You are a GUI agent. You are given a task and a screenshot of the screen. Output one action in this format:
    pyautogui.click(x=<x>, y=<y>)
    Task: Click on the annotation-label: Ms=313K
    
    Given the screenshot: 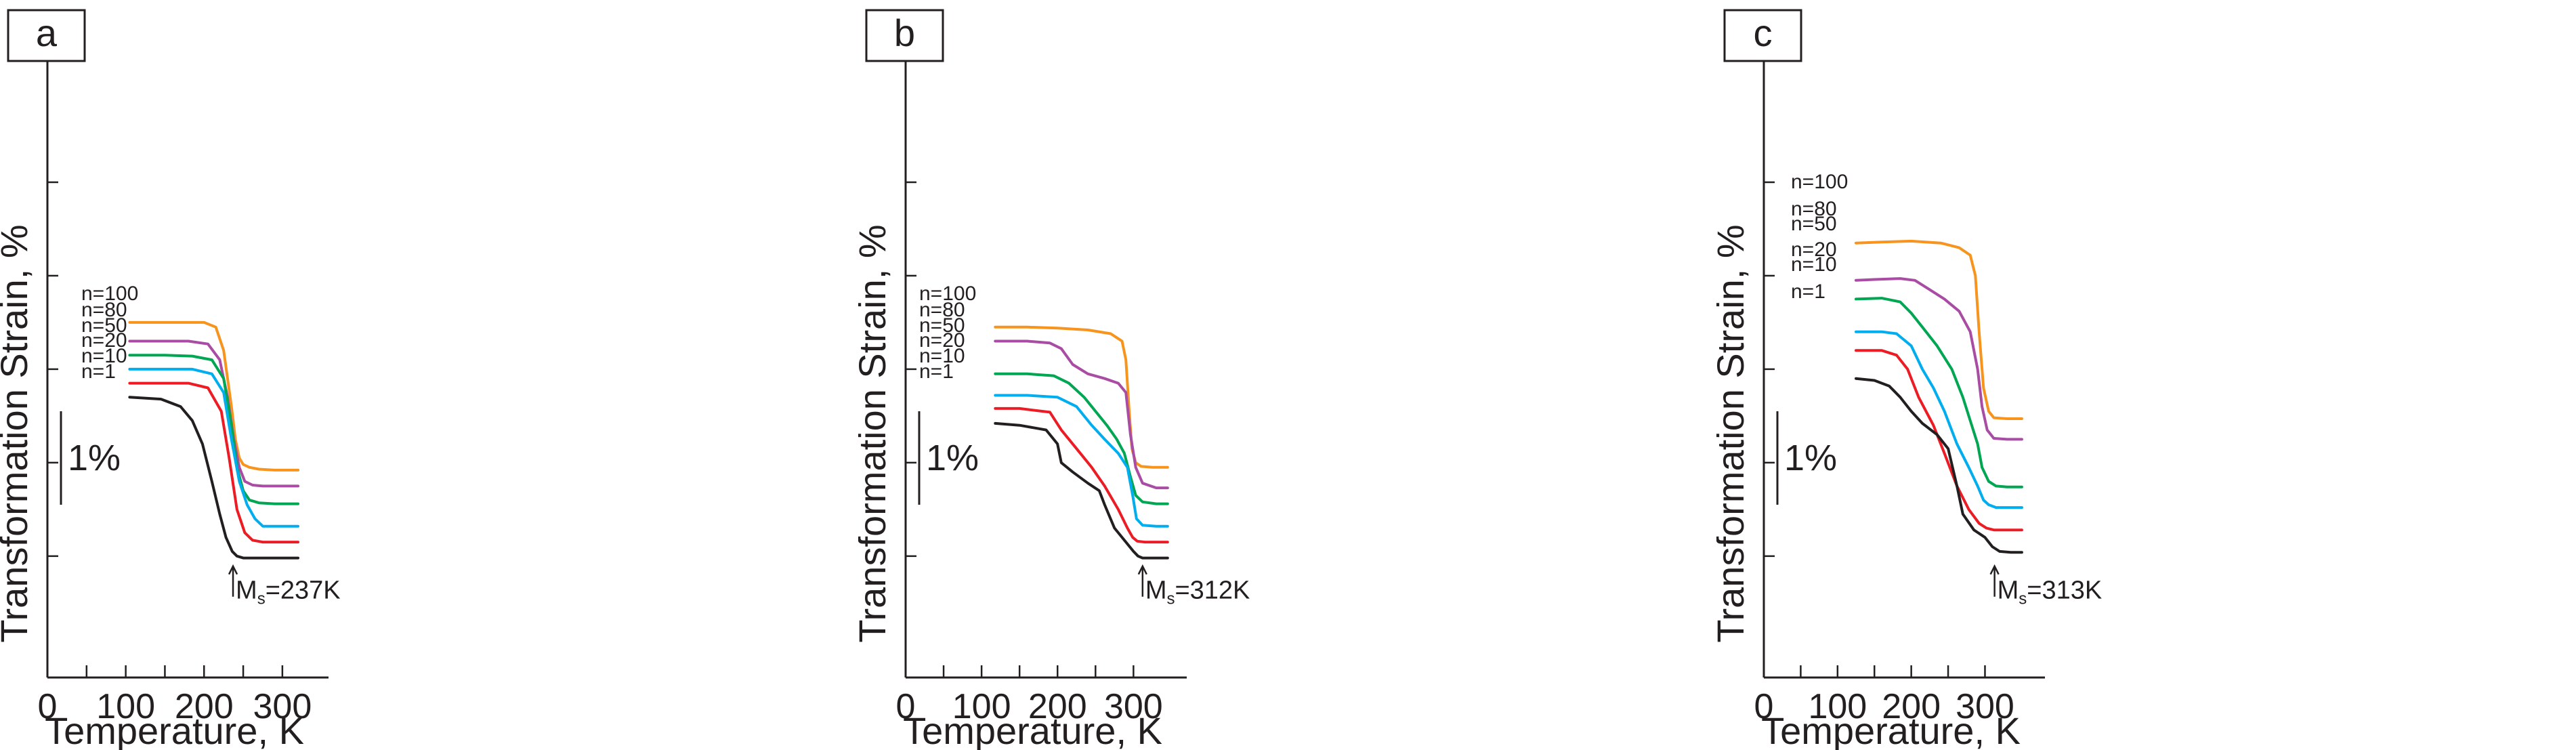 What is the action you would take?
    pyautogui.click(x=2050, y=592)
    